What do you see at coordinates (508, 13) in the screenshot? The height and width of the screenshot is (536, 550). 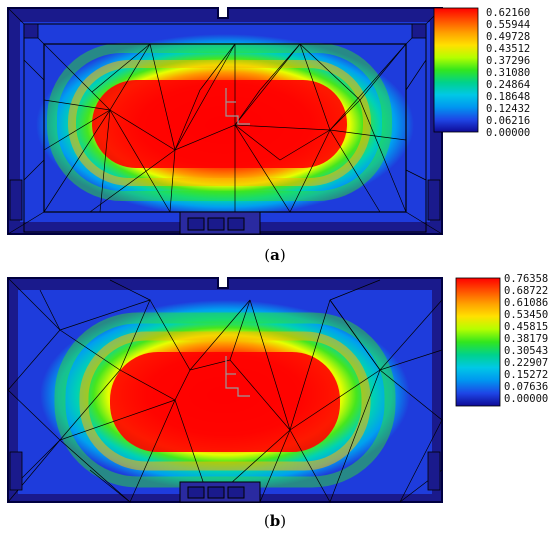 I see `colorbar-tick: 0.62160` at bounding box center [508, 13].